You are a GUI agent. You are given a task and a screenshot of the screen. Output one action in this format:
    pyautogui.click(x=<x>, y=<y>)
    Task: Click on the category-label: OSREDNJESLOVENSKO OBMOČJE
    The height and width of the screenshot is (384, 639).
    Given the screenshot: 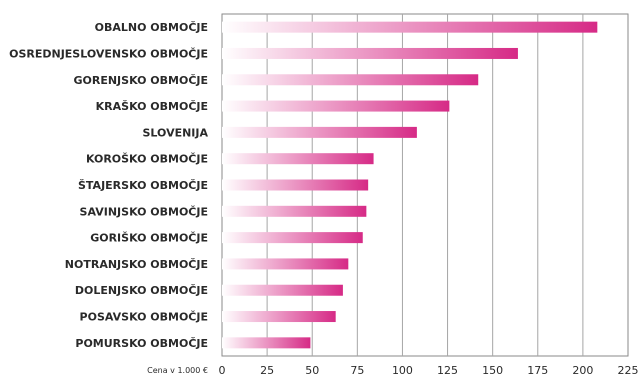 What is the action you would take?
    pyautogui.click(x=108, y=53)
    